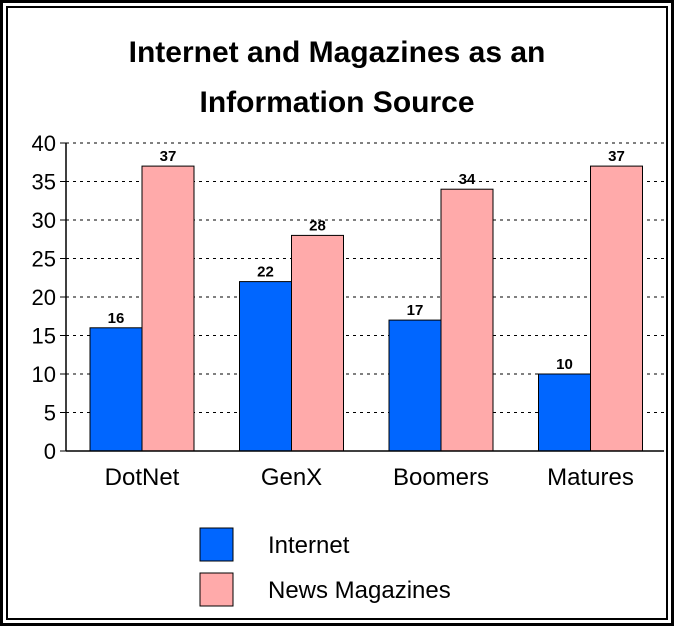 The height and width of the screenshot is (626, 674). I want to click on data-label: 34, so click(467, 179).